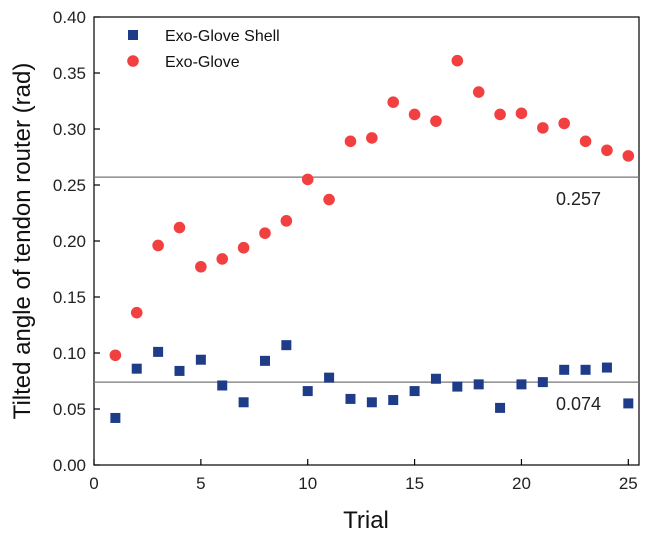 The image size is (645, 534). I want to click on legend-label: Exo-Glove, so click(202, 62).